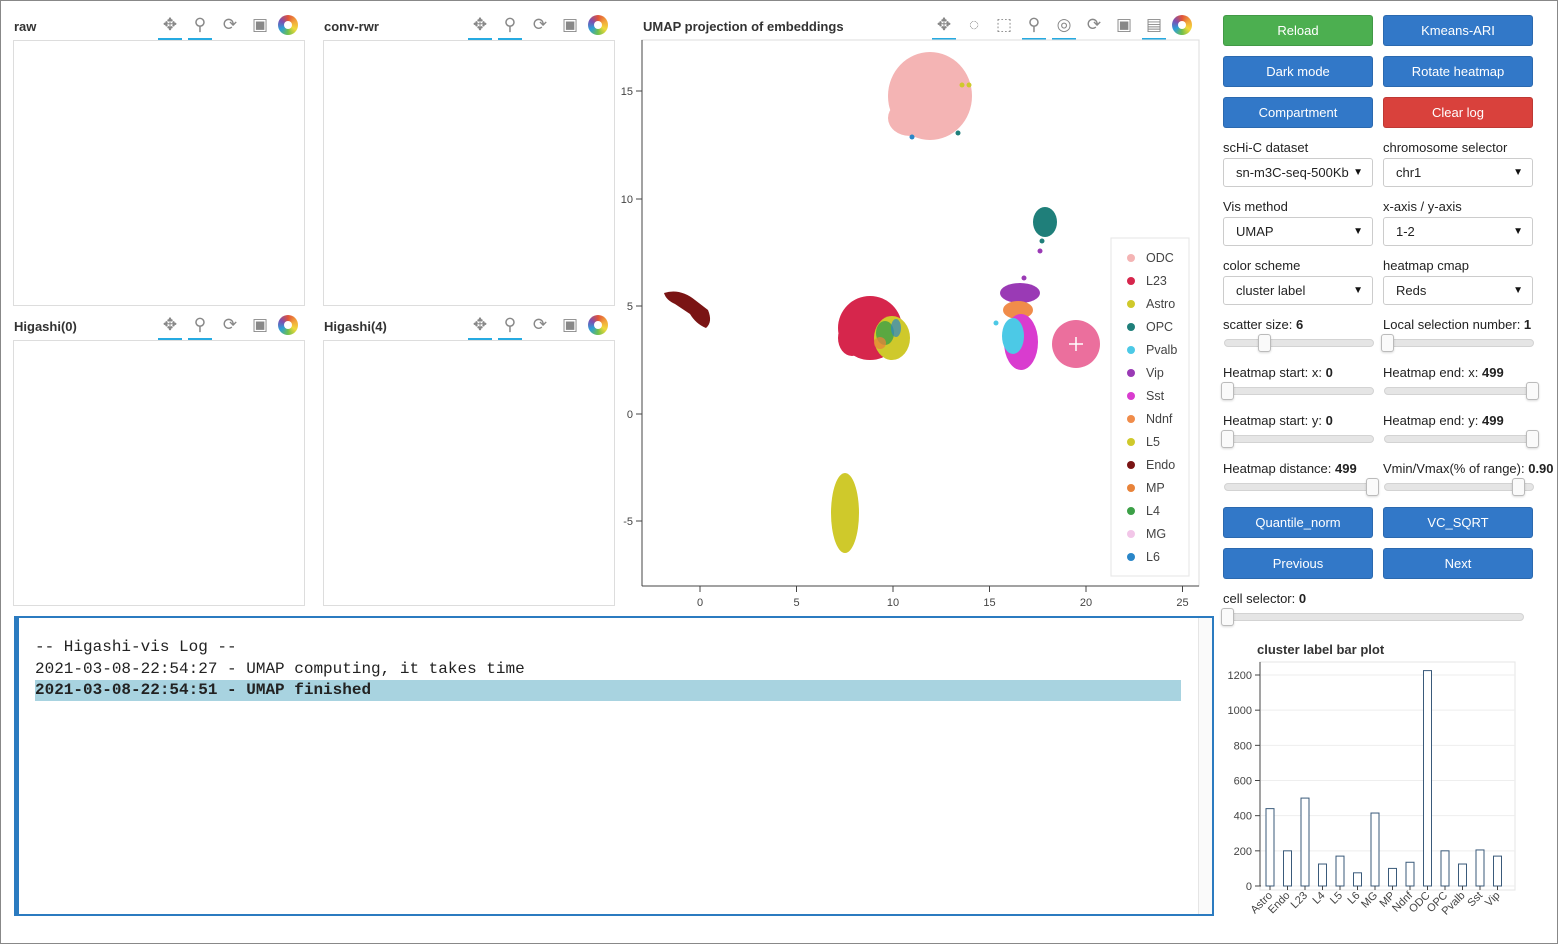  What do you see at coordinates (1159, 327) in the screenshot?
I see `legend-item: OPC` at bounding box center [1159, 327].